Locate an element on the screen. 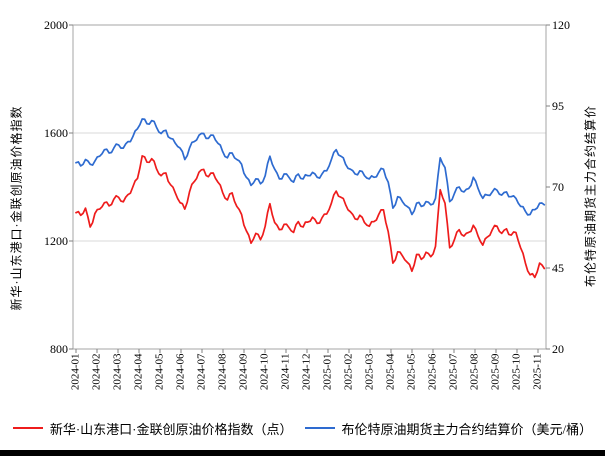  left-axis-tick-label: 1200 is located at coordinates (56, 241).